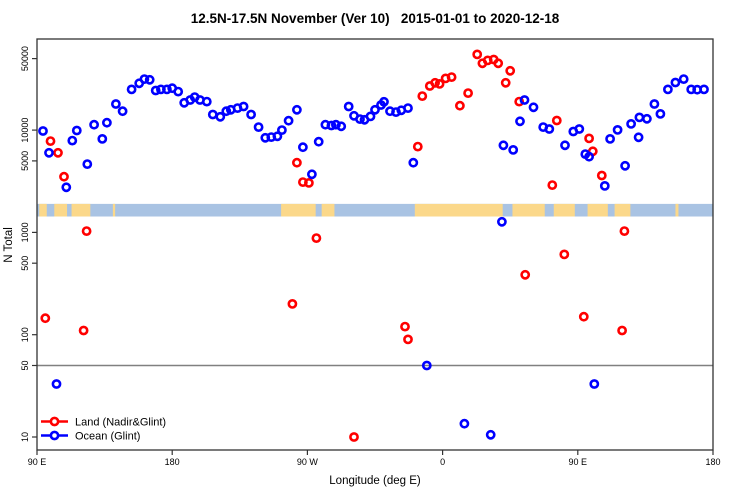 This screenshot has height=500, width=750. Describe the element at coordinates (375, 210) in the screenshot. I see `map-strip-ocean` at that location.